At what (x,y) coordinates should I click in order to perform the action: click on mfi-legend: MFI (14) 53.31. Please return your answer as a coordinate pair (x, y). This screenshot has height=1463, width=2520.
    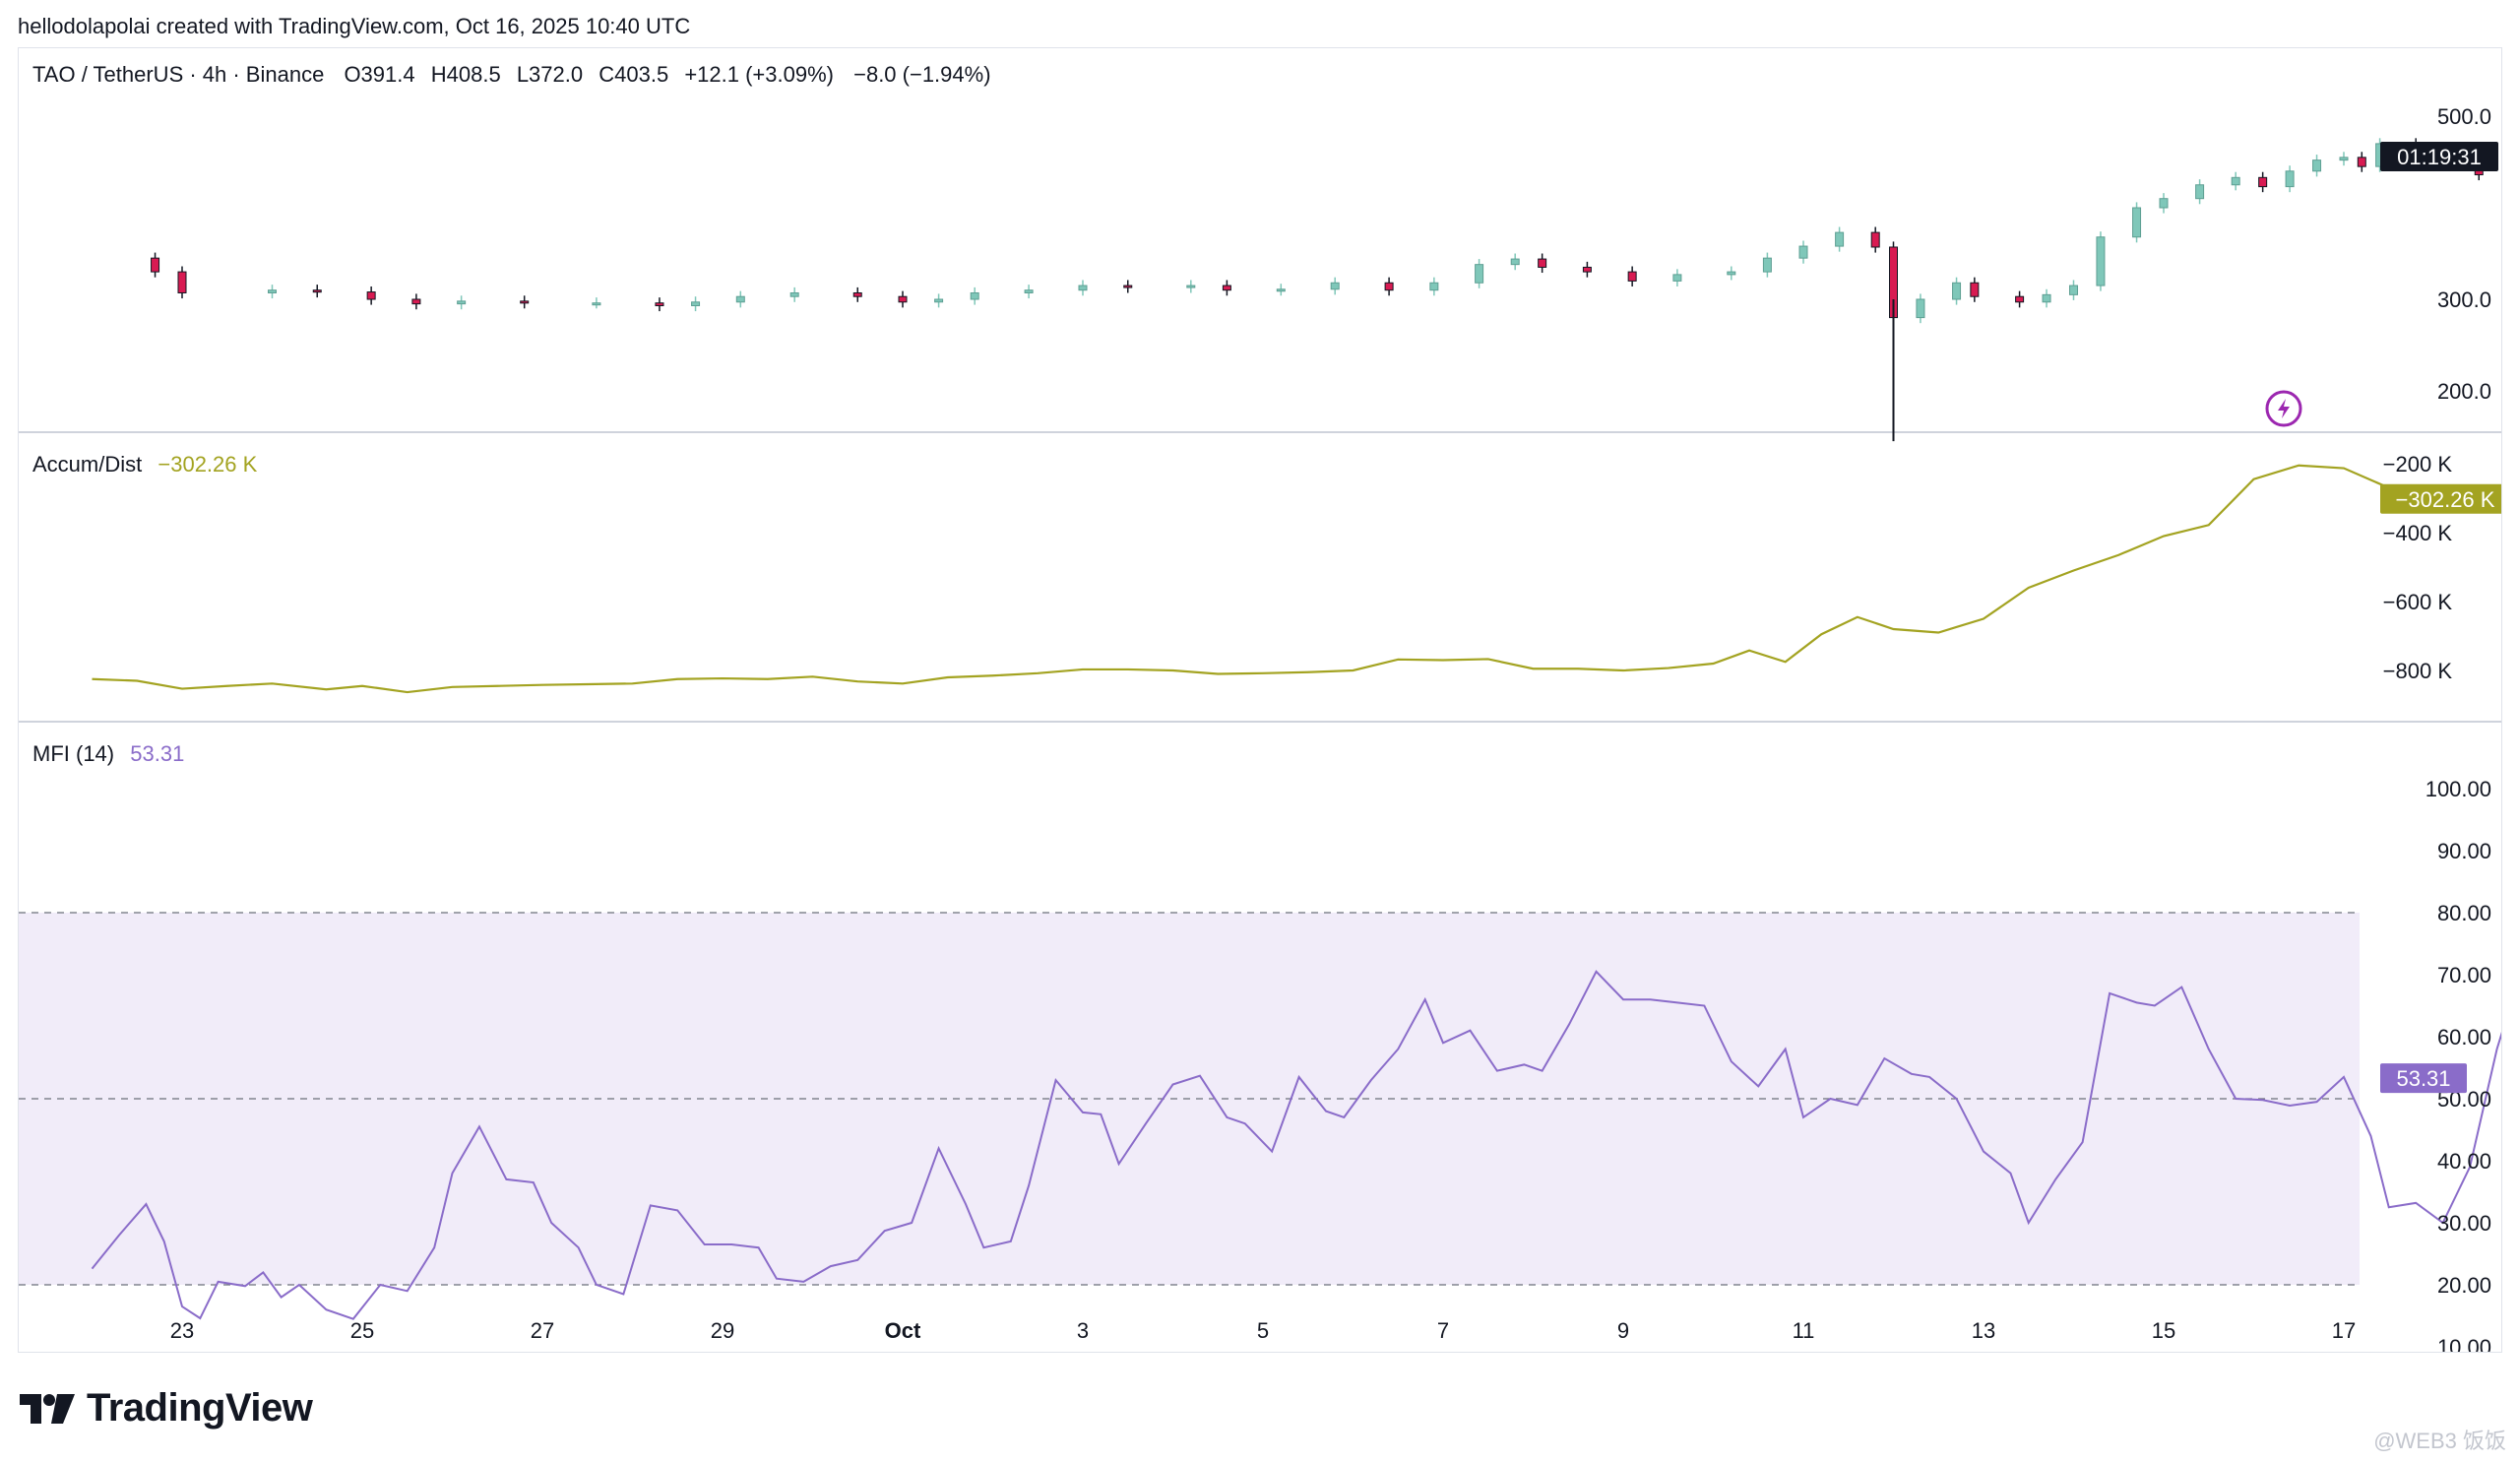
    Looking at the image, I should click on (108, 753).